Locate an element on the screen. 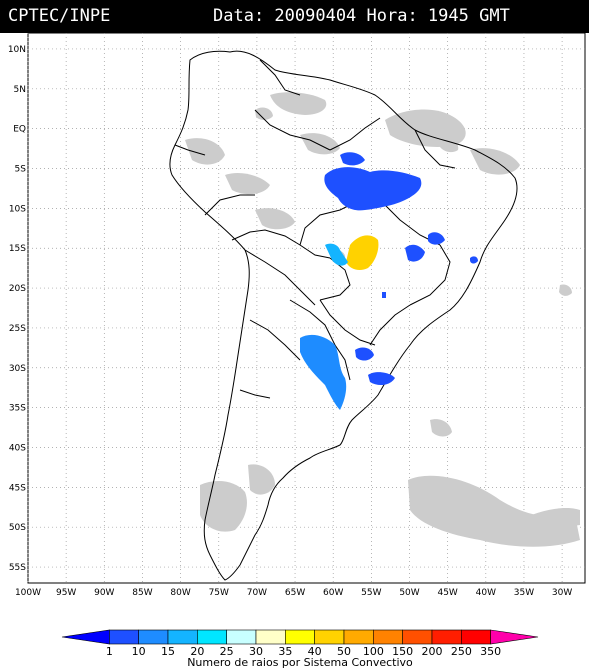  legend-value-label: 30 is located at coordinates (256, 651).